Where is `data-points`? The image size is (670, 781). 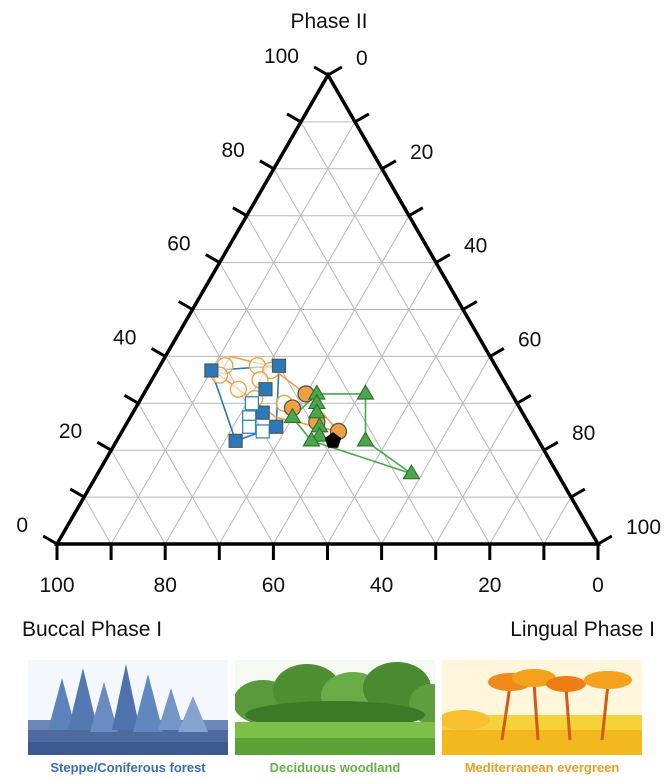
data-points is located at coordinates (312, 418).